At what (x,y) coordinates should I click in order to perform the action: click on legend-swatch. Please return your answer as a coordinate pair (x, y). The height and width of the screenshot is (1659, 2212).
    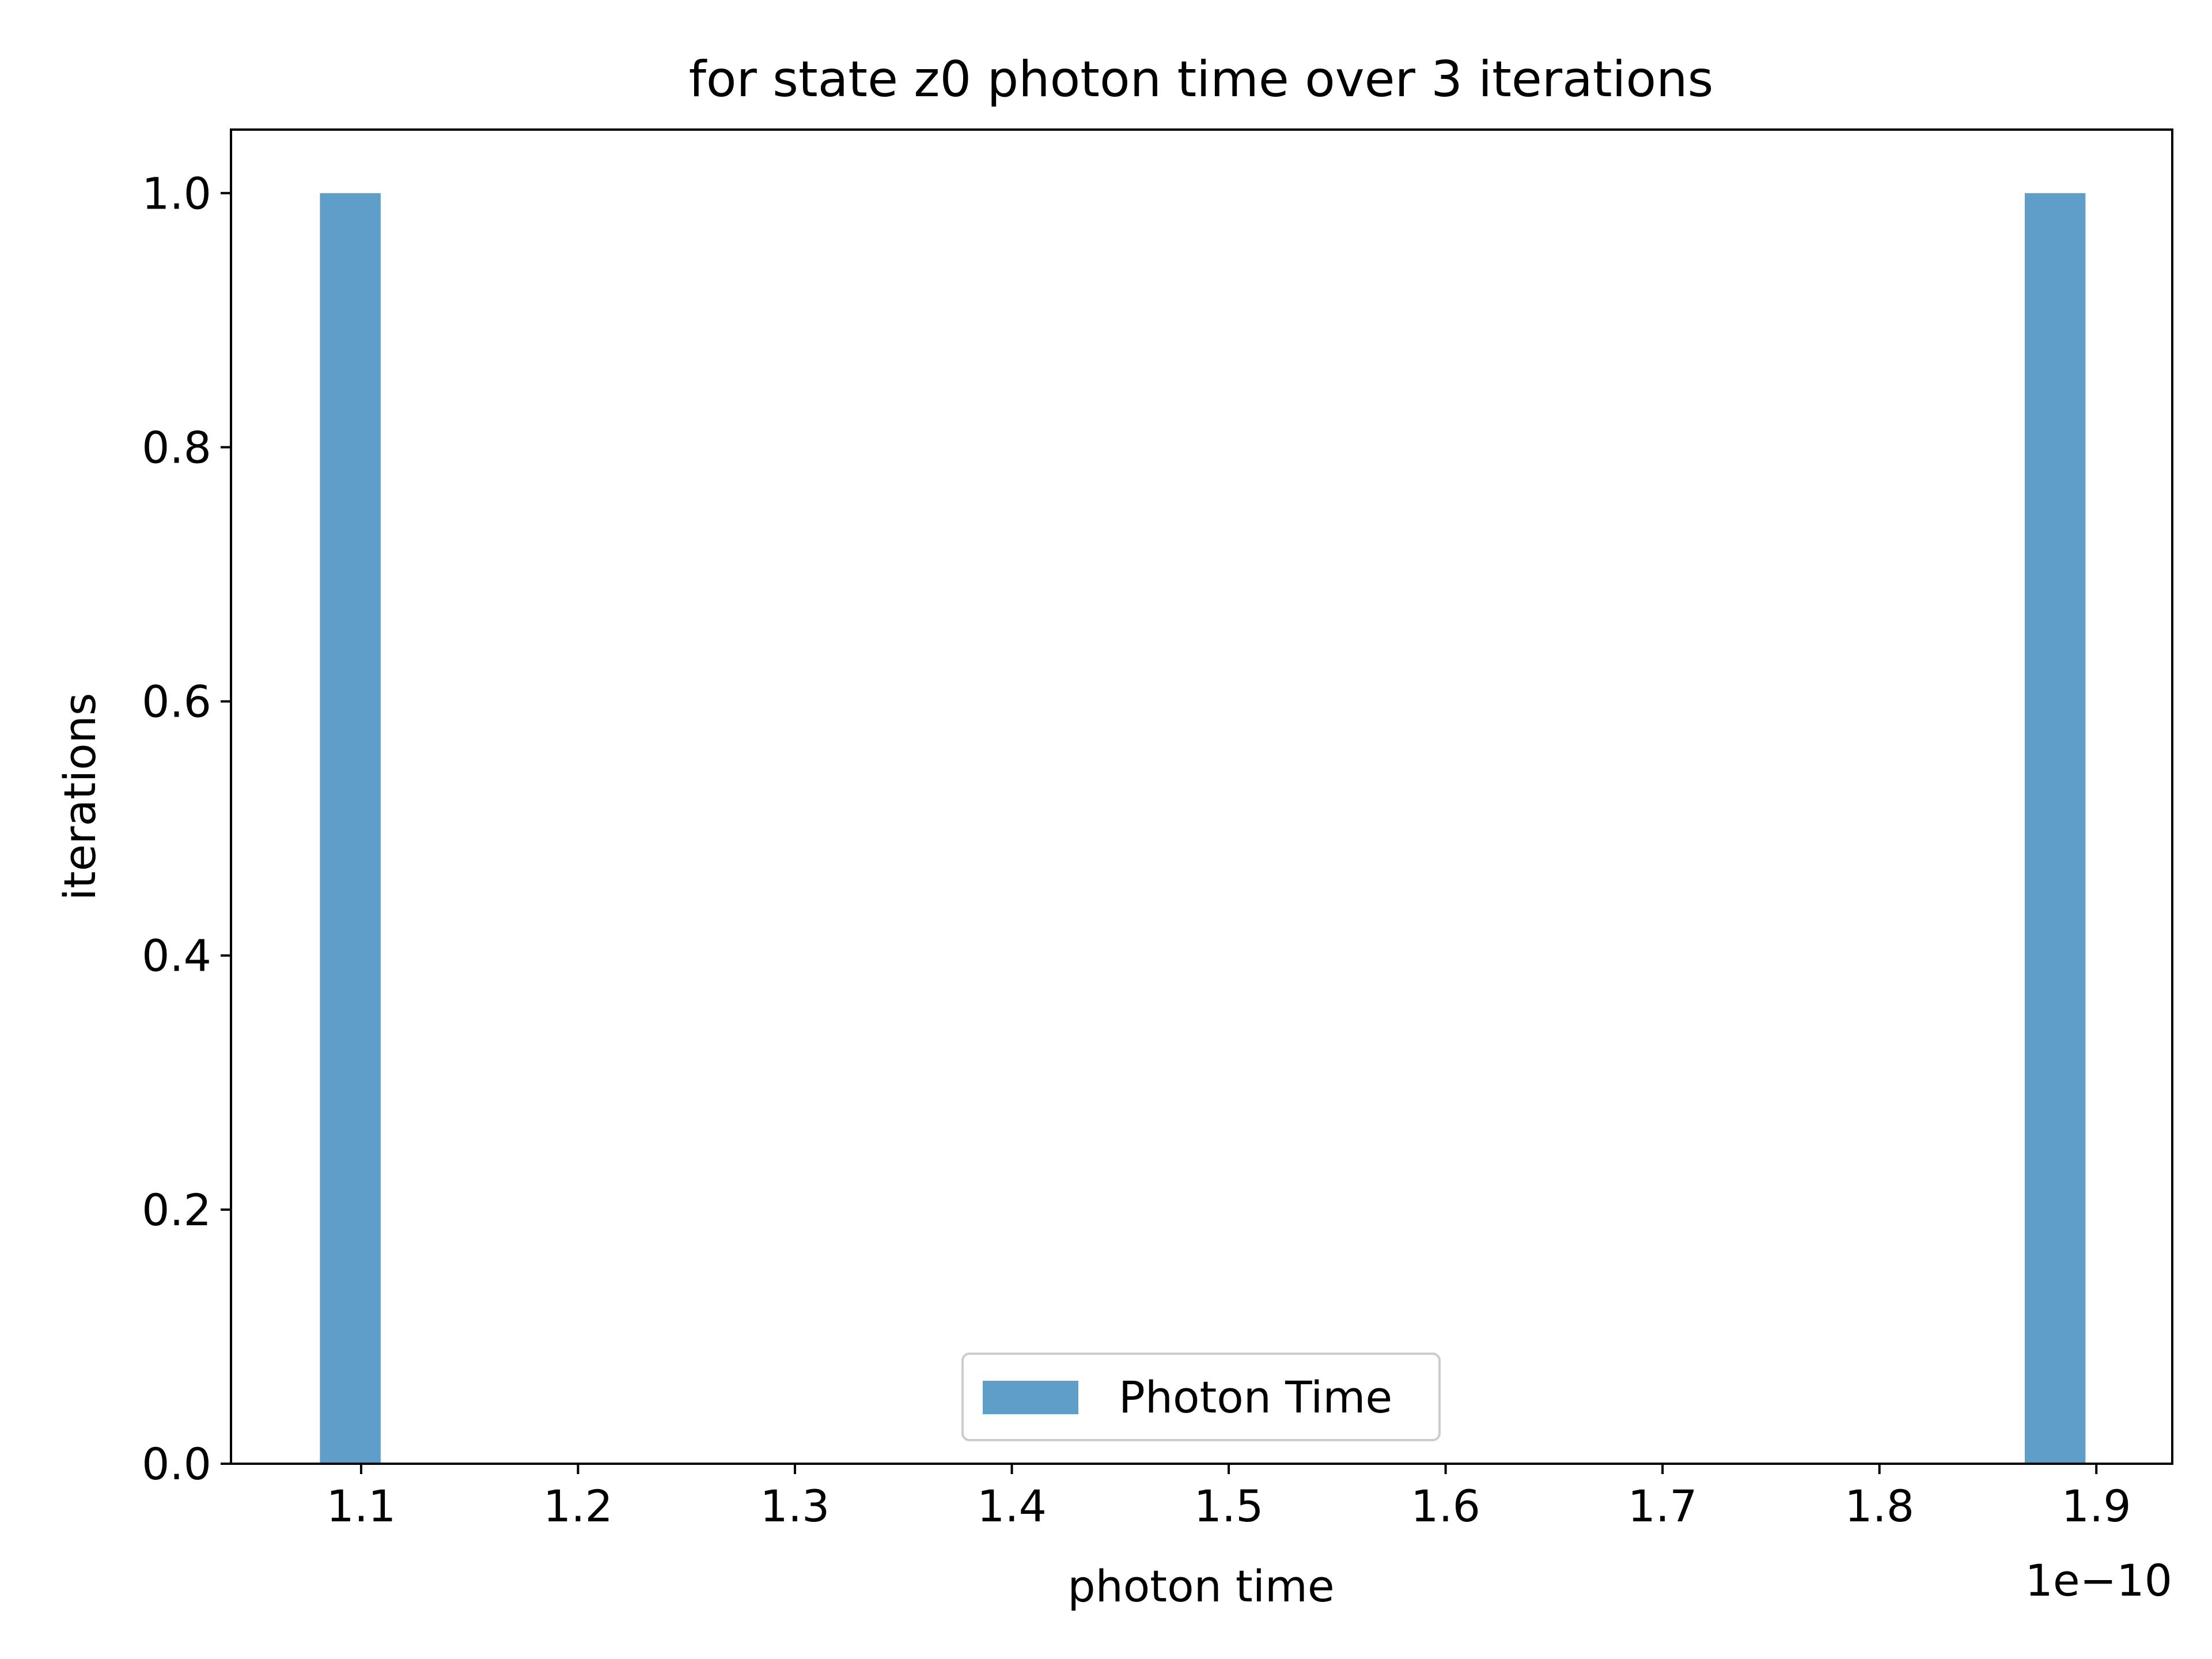
    Looking at the image, I should click on (1030, 1397).